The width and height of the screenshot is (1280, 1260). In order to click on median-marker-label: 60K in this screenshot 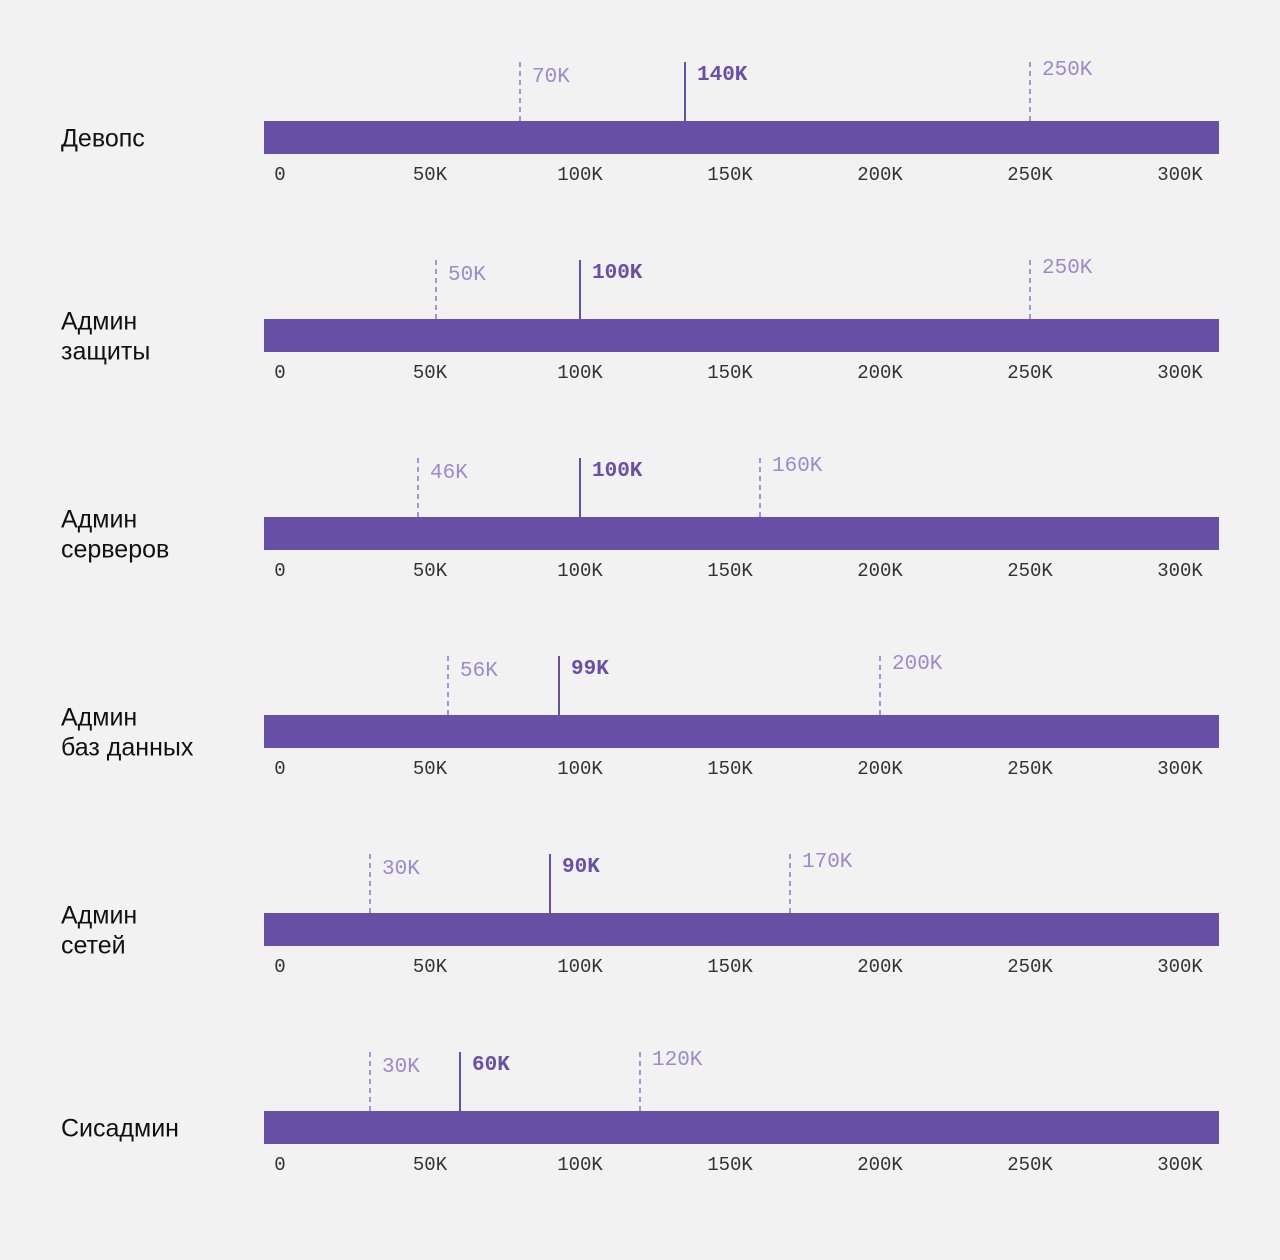, I will do `click(491, 1065)`.